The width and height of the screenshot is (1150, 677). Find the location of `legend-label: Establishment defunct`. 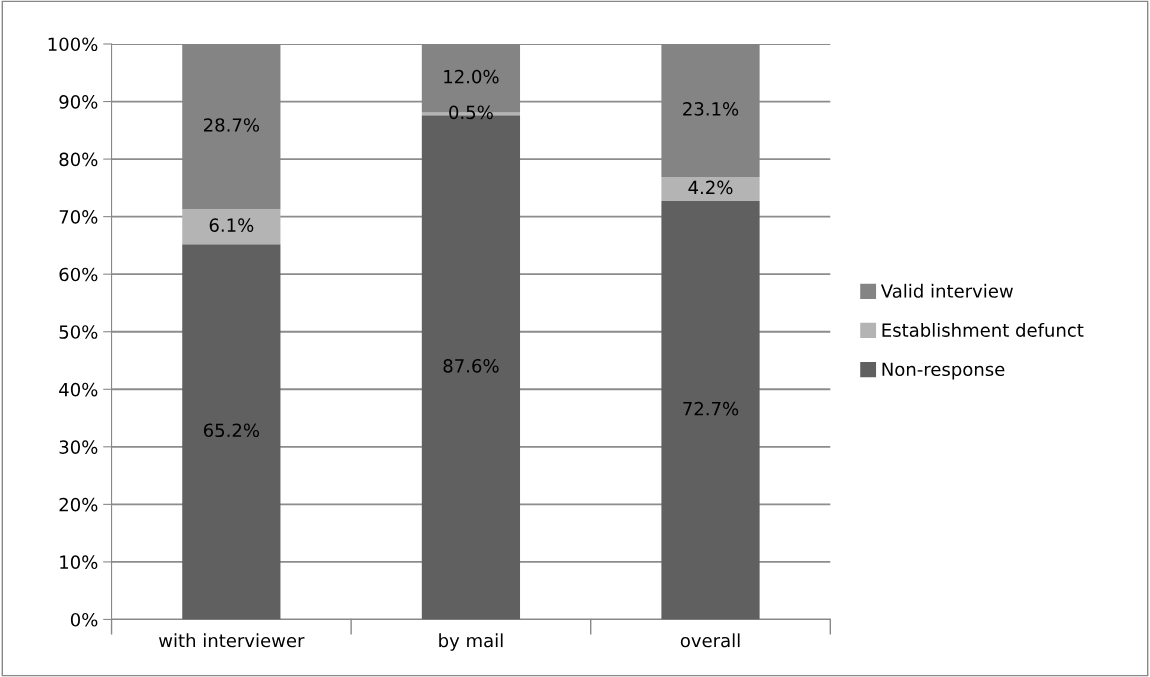

legend-label: Establishment defunct is located at coordinates (983, 329).